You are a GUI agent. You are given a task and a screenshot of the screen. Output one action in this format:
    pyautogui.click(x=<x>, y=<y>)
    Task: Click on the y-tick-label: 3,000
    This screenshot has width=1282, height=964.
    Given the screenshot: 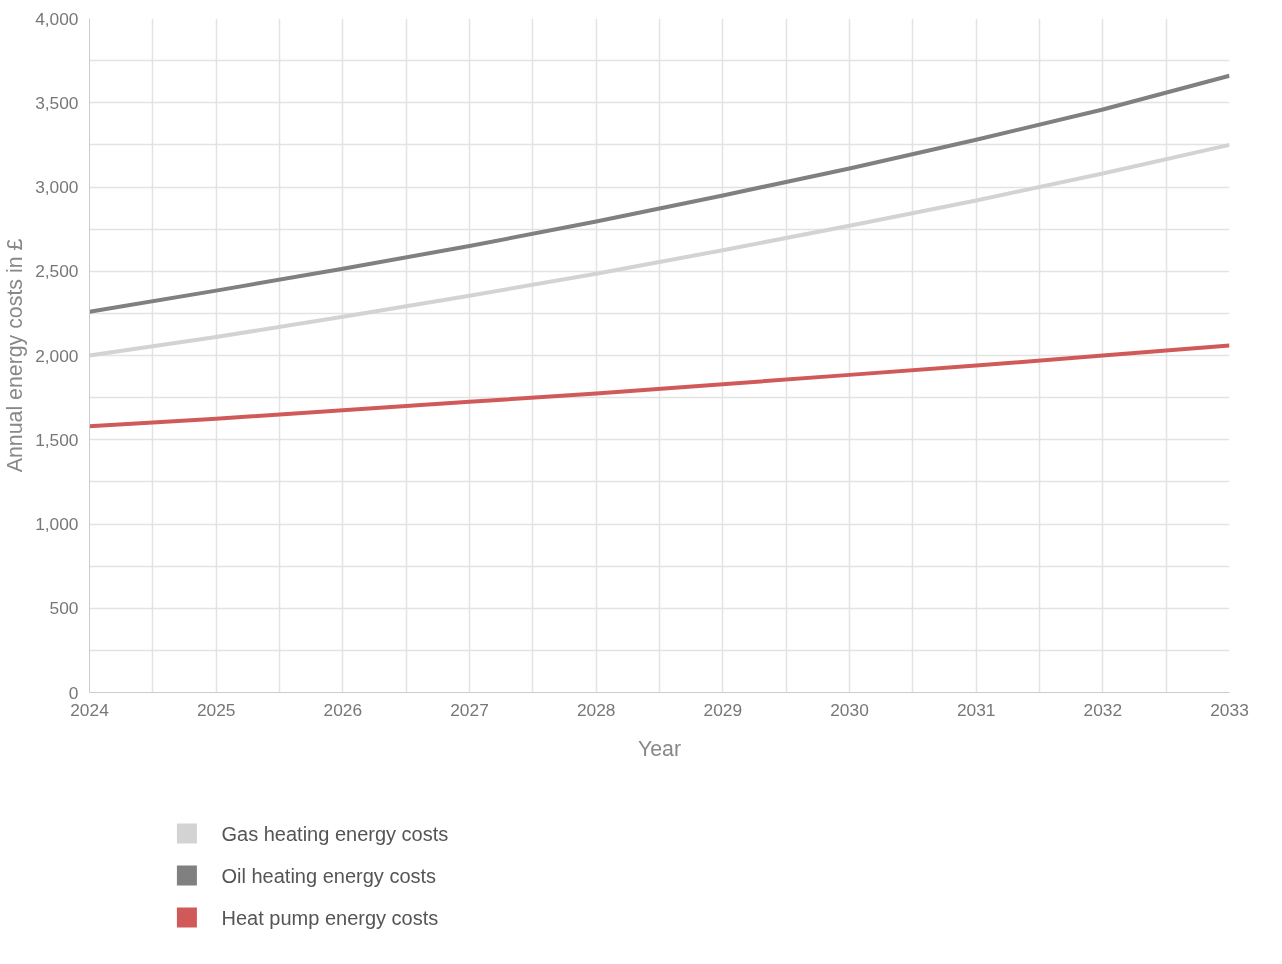 What is the action you would take?
    pyautogui.click(x=57, y=187)
    